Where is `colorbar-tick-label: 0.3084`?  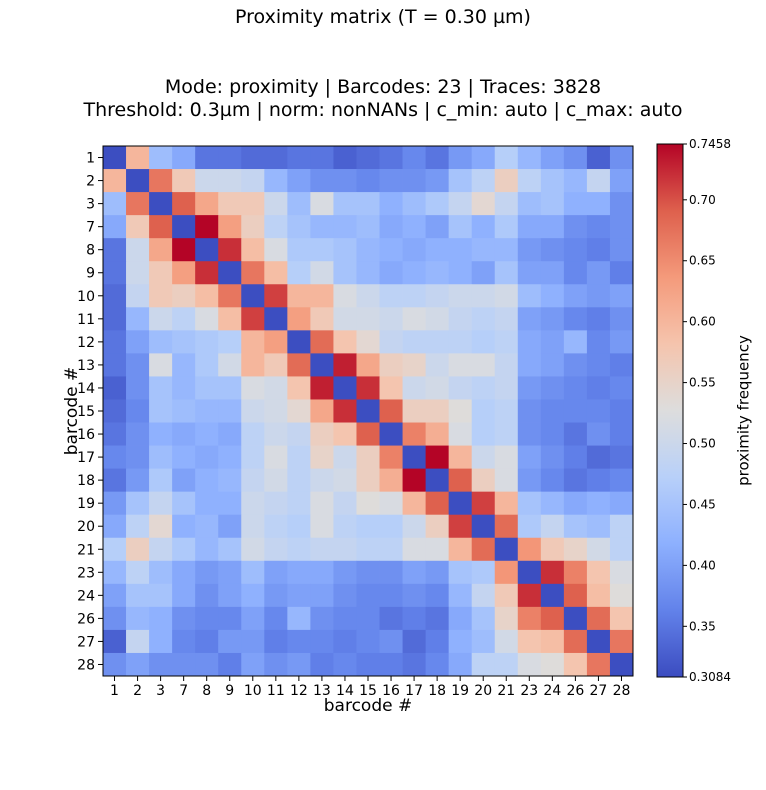
colorbar-tick-label: 0.3084 is located at coordinates (710, 677).